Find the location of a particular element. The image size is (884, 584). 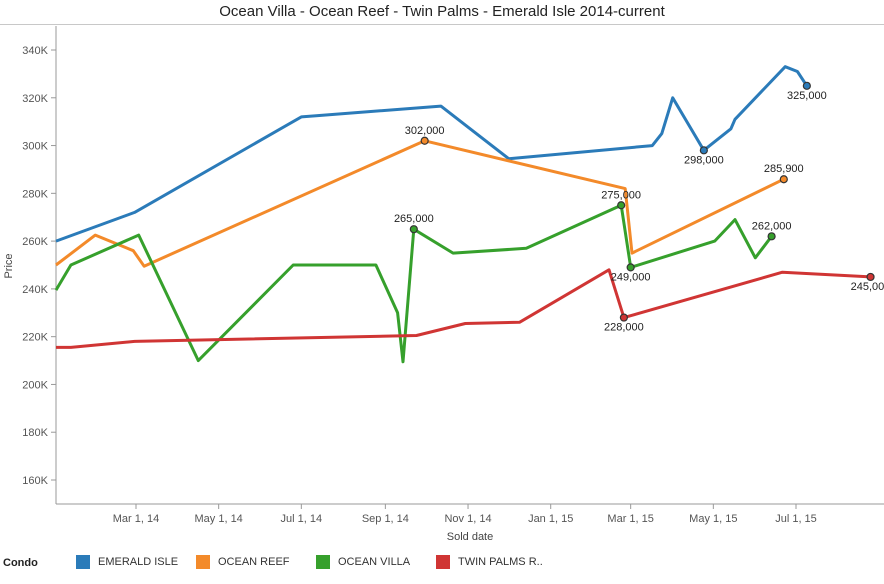

x-tick-label: Jan 1, 15 is located at coordinates (550, 519).